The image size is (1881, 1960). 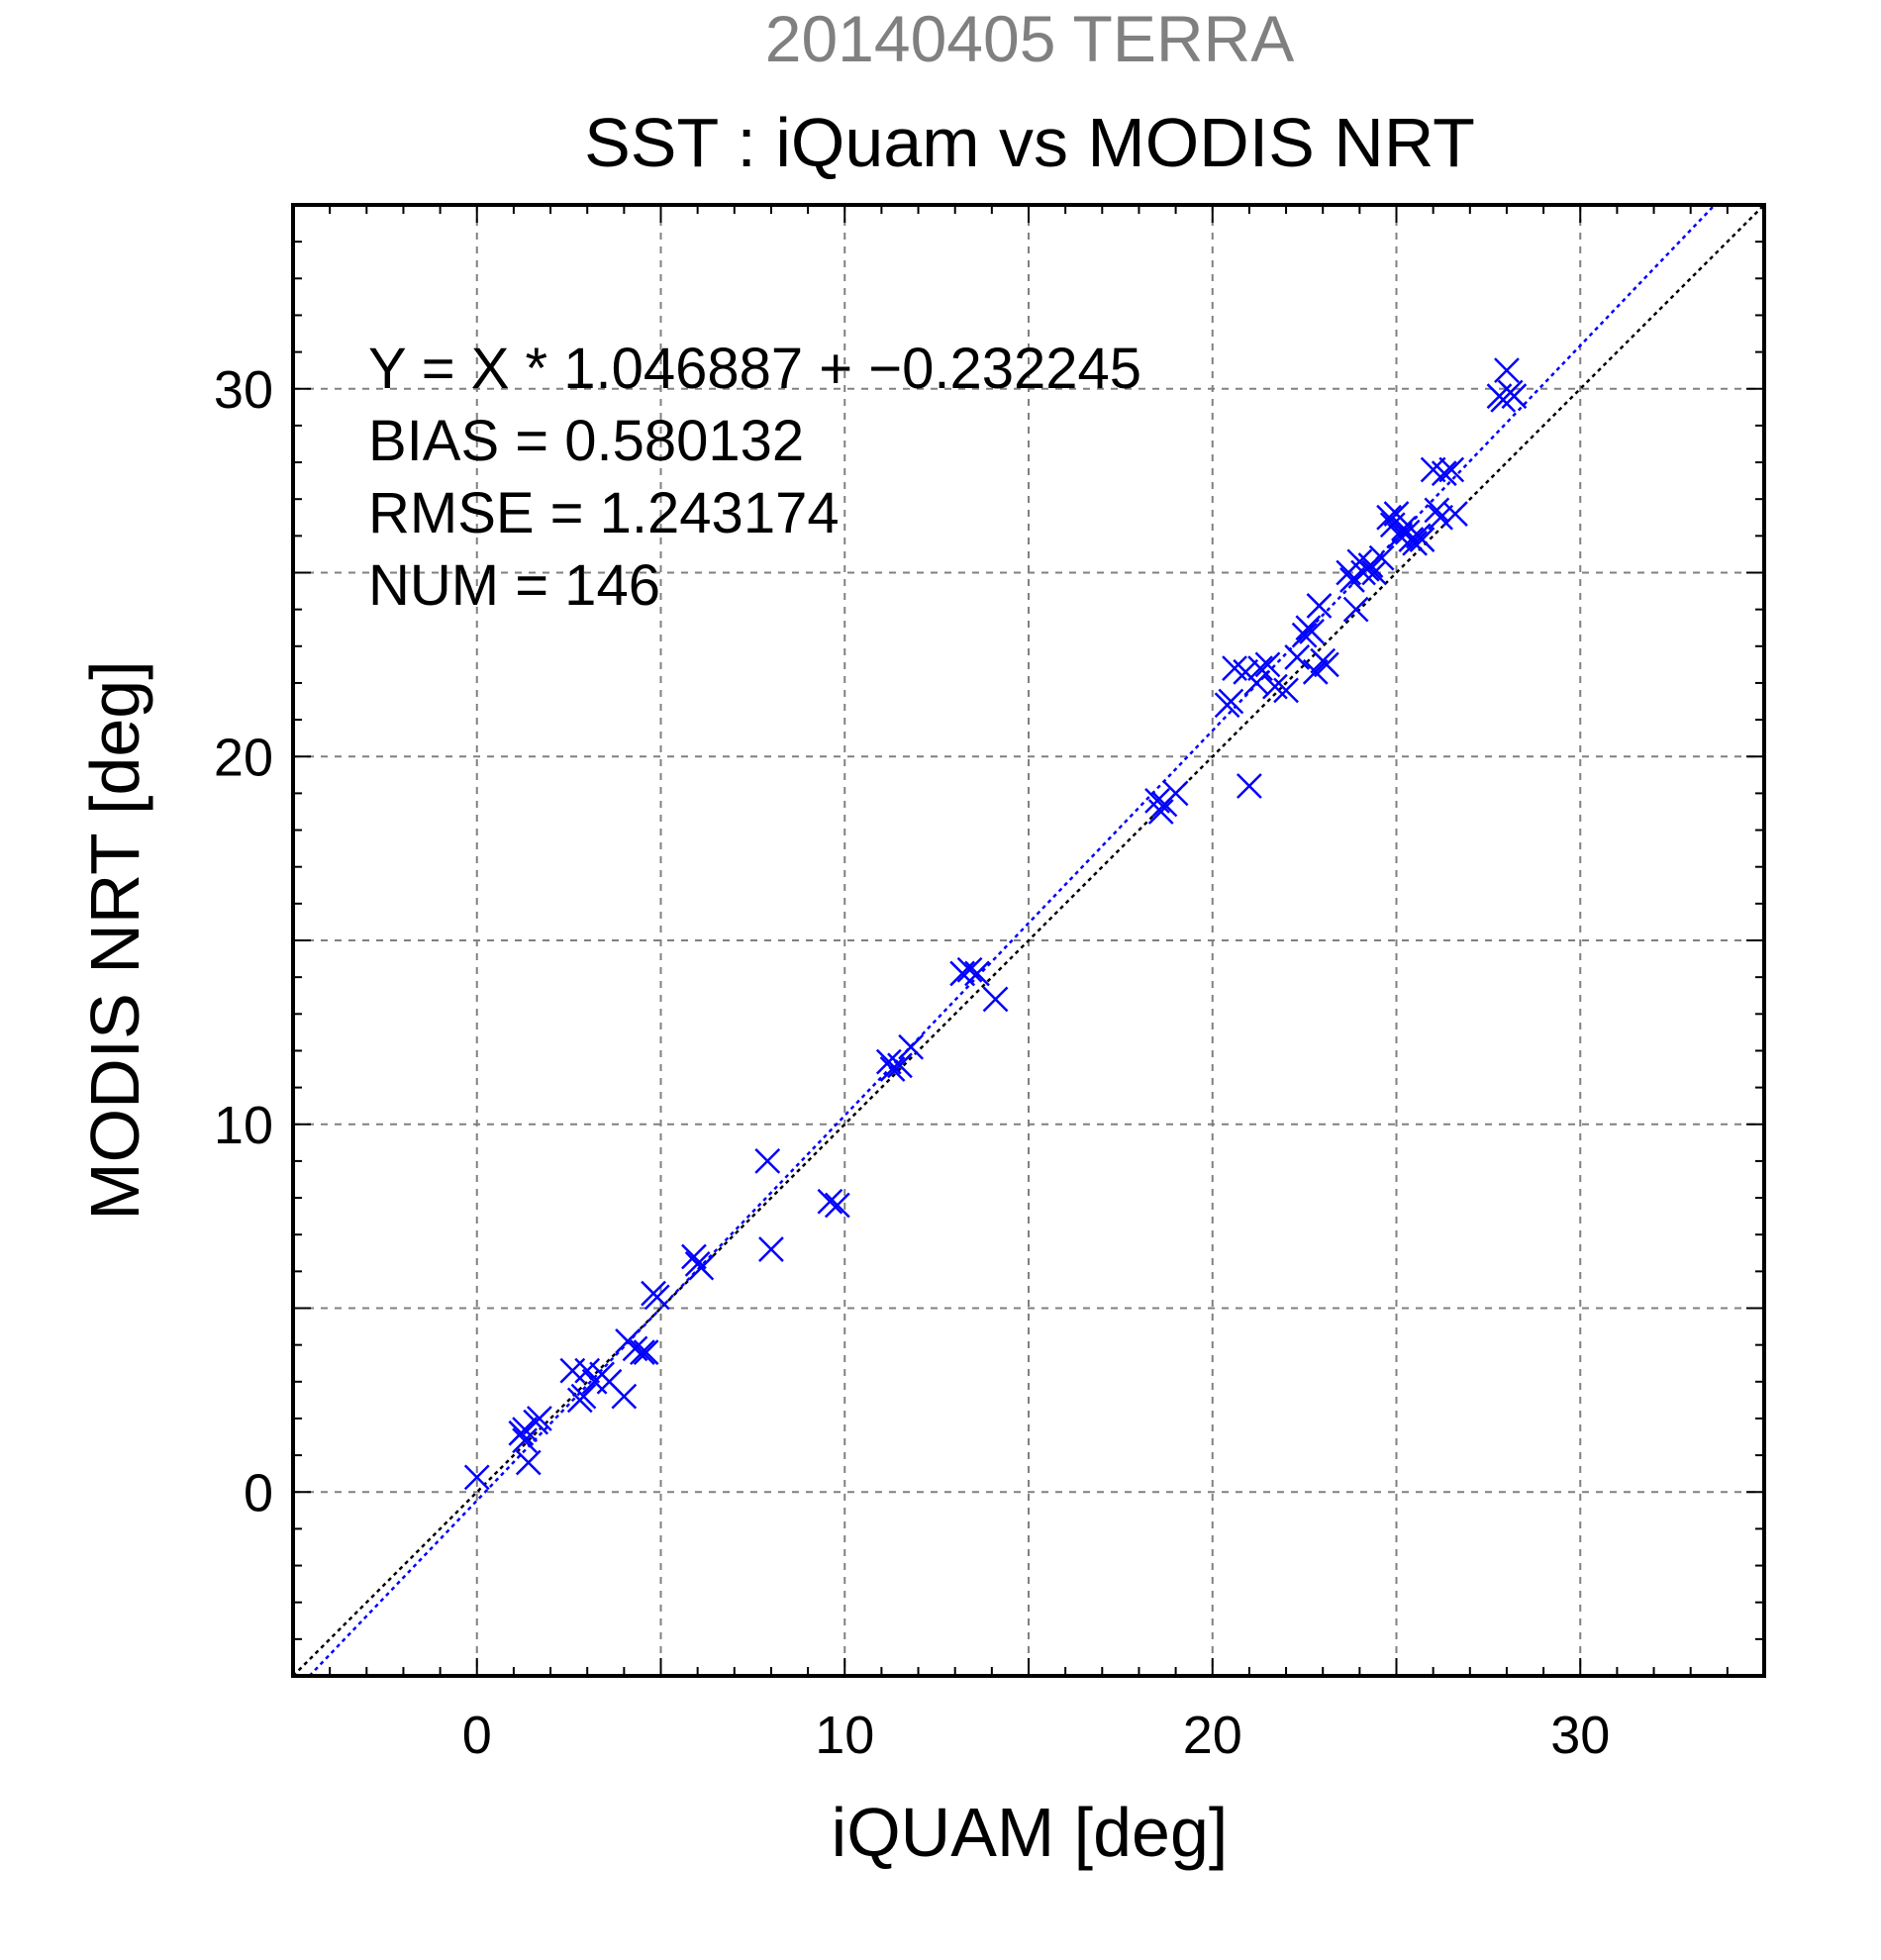 I want to click on y-tick-label: 0, so click(x=259, y=1492).